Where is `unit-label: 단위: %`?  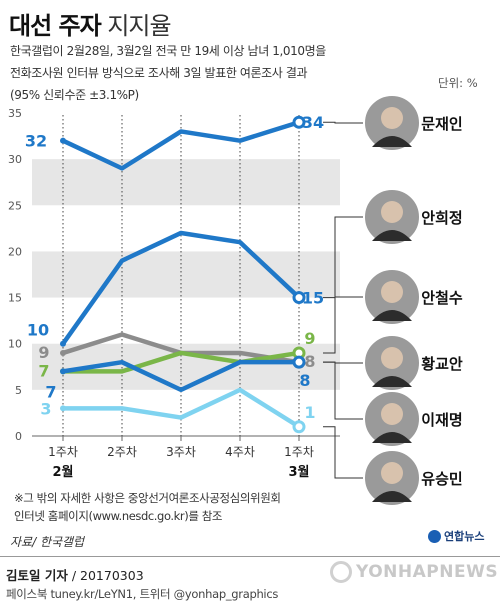
unit-label: 단위: % is located at coordinates (458, 83).